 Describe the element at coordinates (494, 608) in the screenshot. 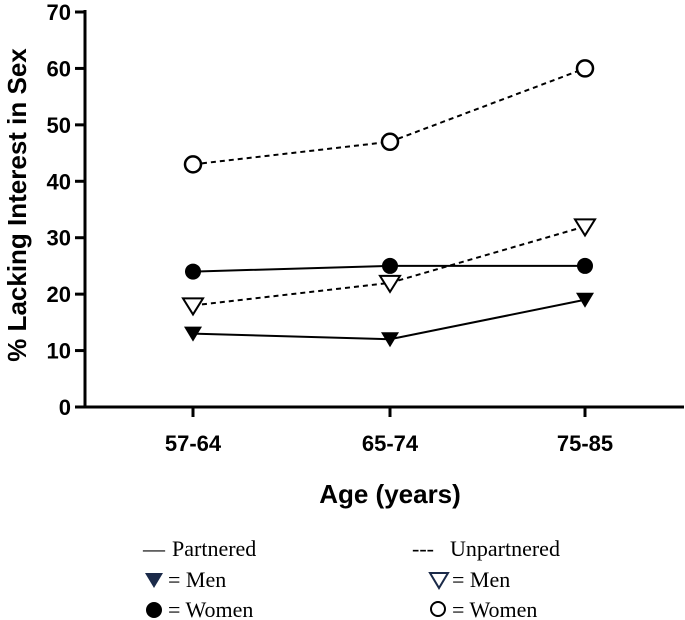

I see `legend-unpartnered-women-label: = Women` at that location.